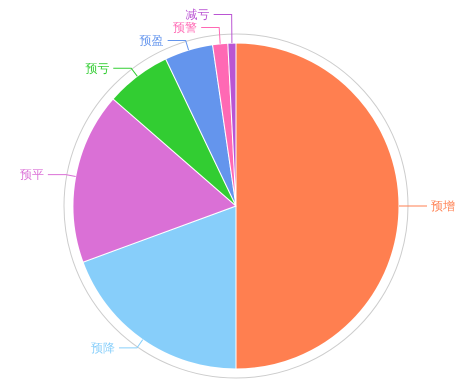 This screenshot has height=389, width=475. I want to click on slice-label: 预警, so click(185, 27).